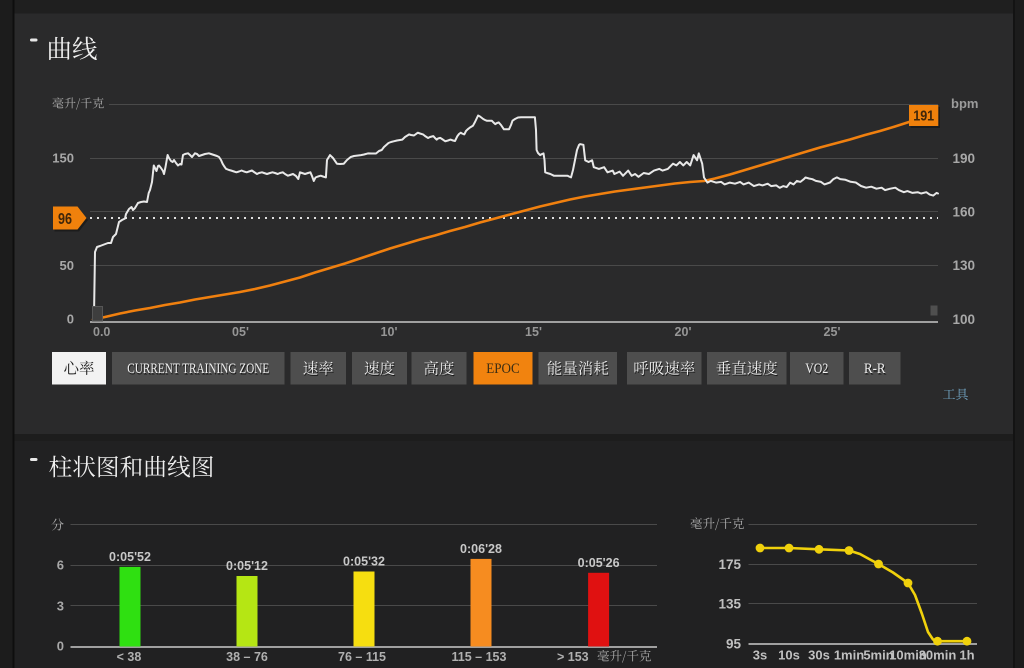 This screenshot has height=668, width=1024. What do you see at coordinates (964, 103) in the screenshot?
I see `svg-text: bpm` at bounding box center [964, 103].